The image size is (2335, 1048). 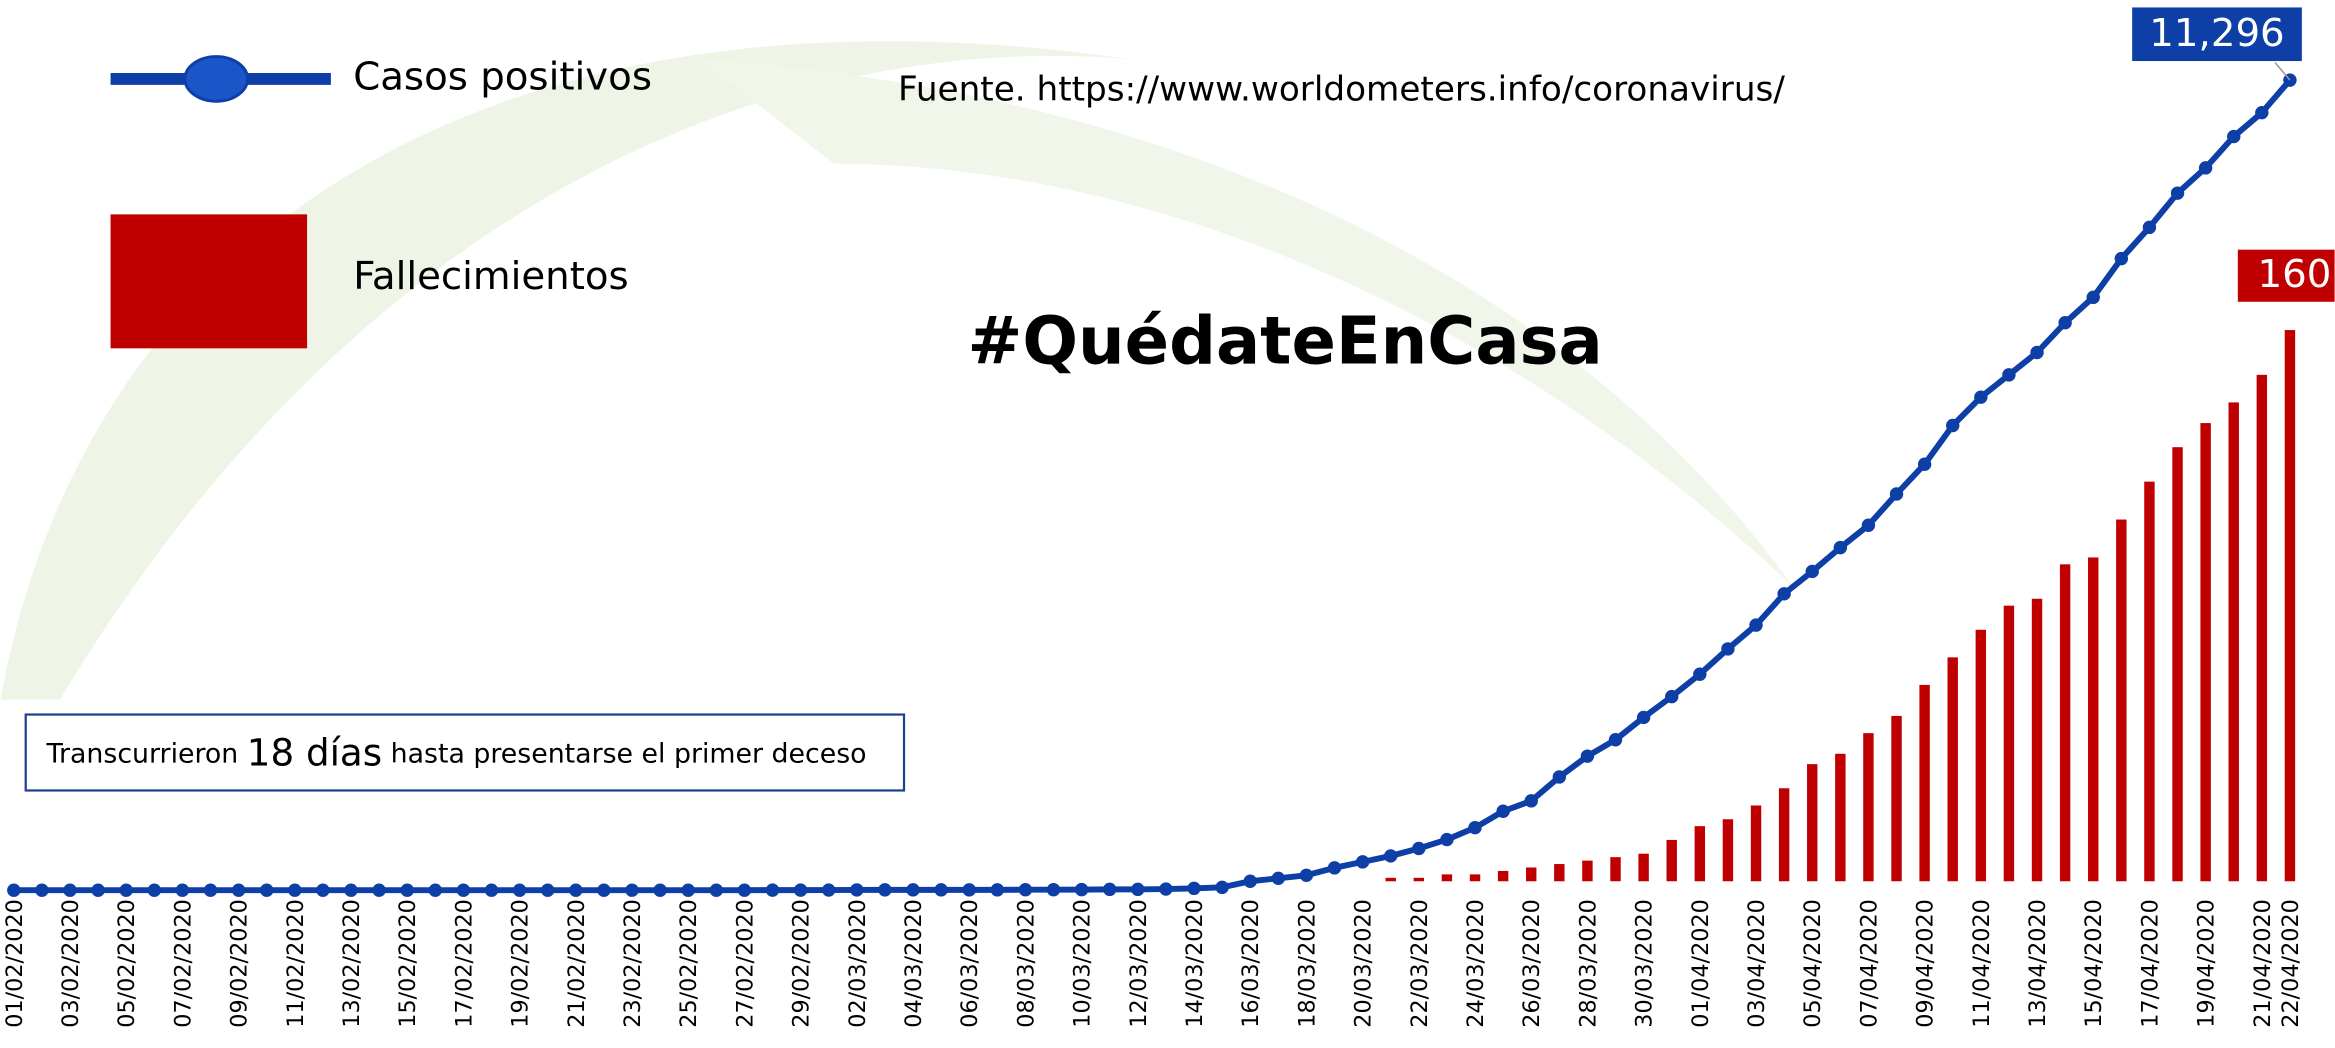 What do you see at coordinates (1645, 963) in the screenshot?
I see `x-tick-label: 30/03/2020` at bounding box center [1645, 963].